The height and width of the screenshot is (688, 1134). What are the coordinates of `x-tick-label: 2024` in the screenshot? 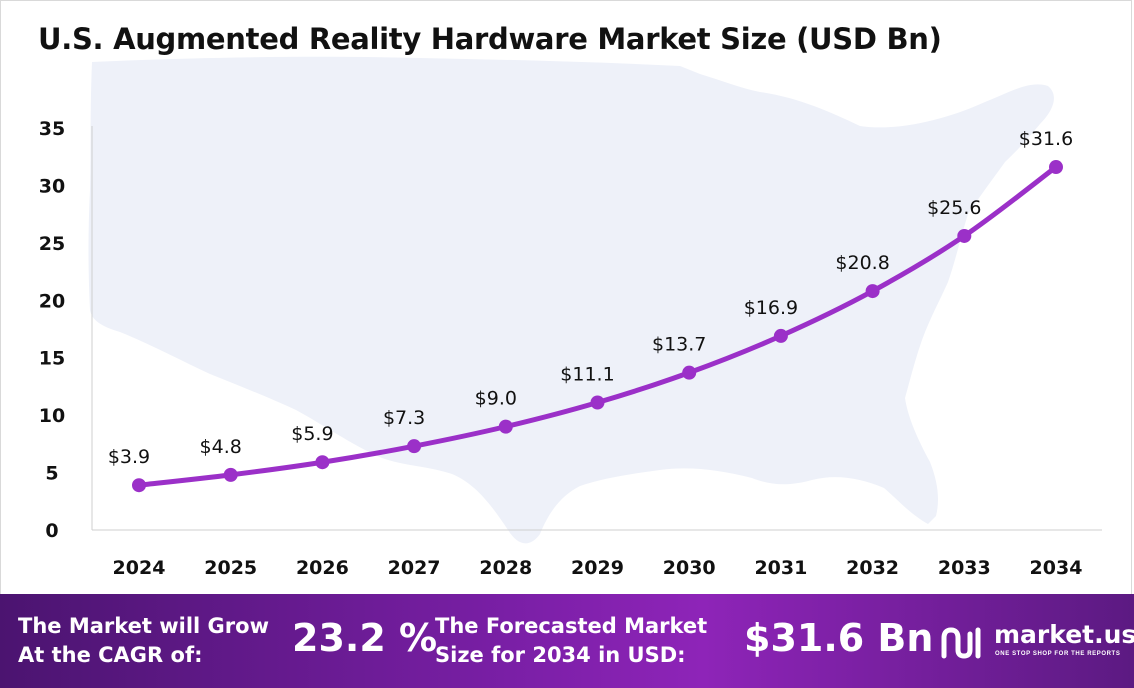 It's located at (139, 568).